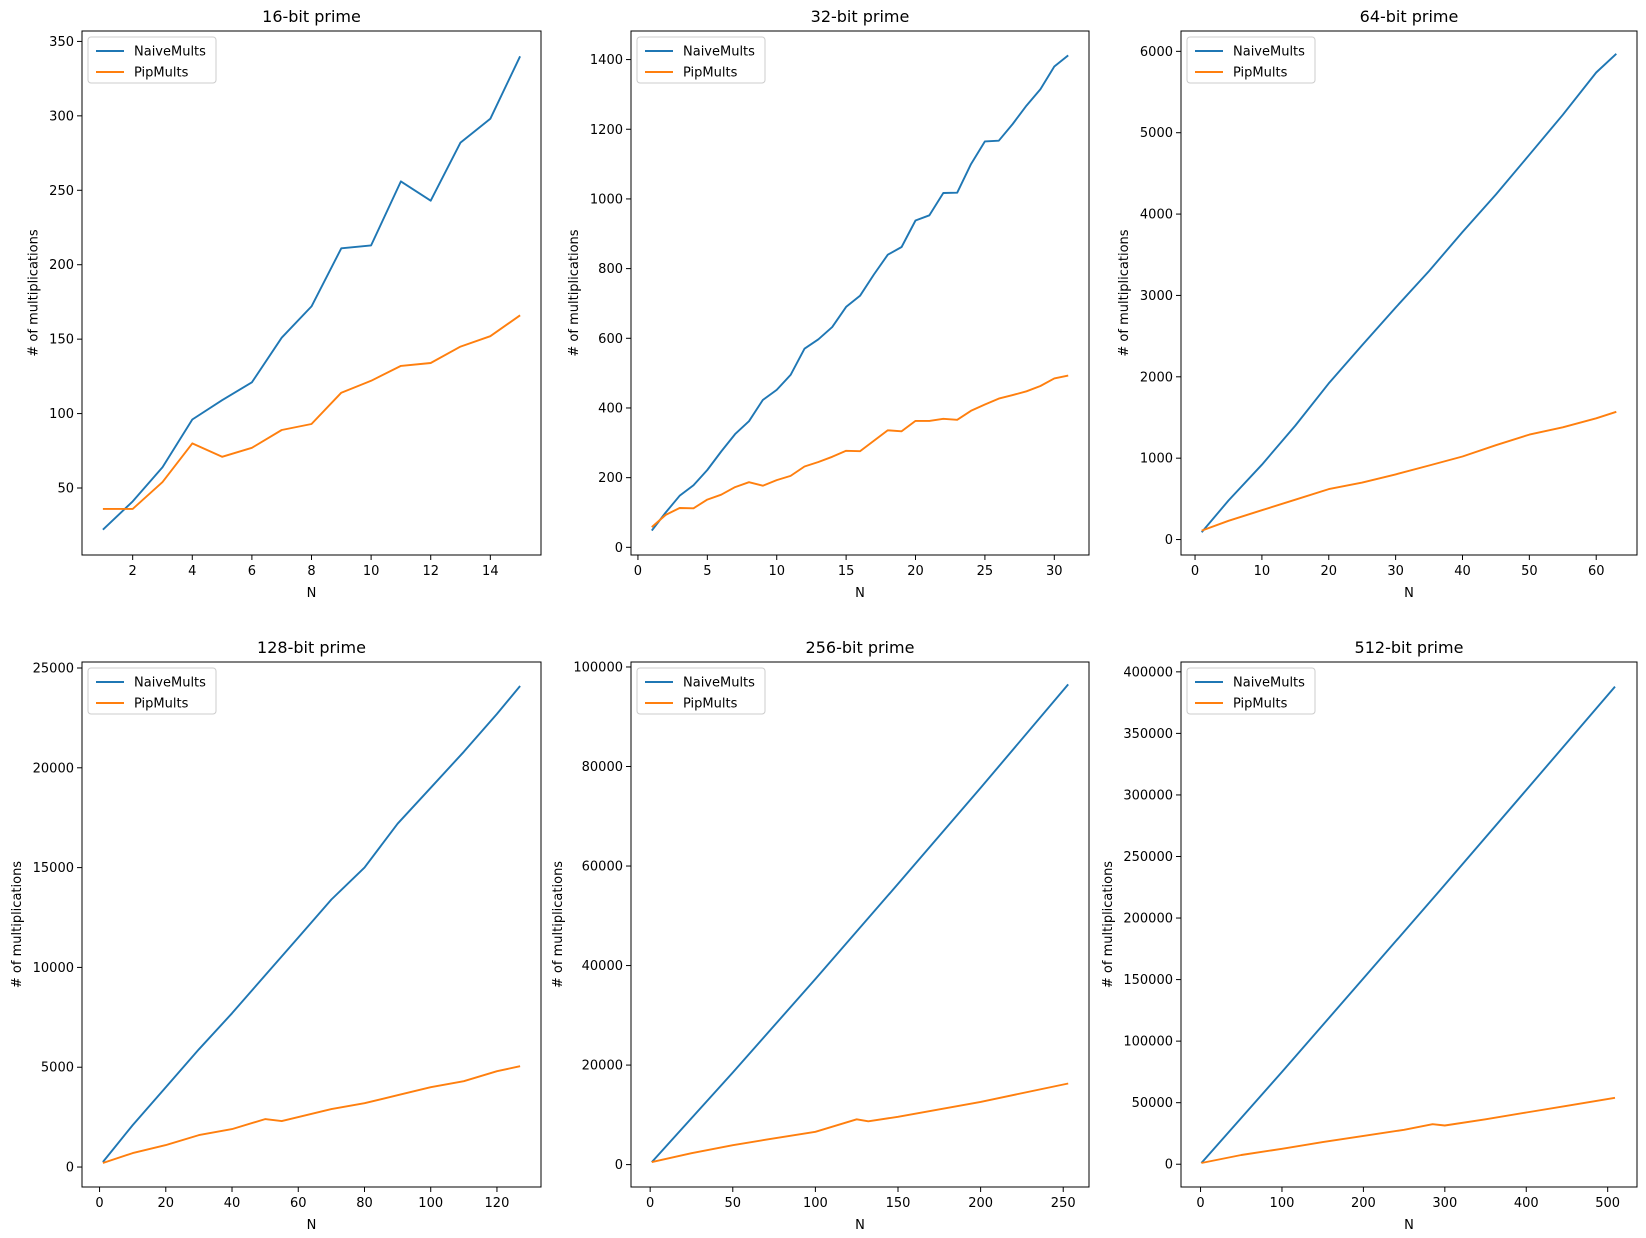  Describe the element at coordinates (61, 414) in the screenshot. I see `y-tick-label: 100` at that location.